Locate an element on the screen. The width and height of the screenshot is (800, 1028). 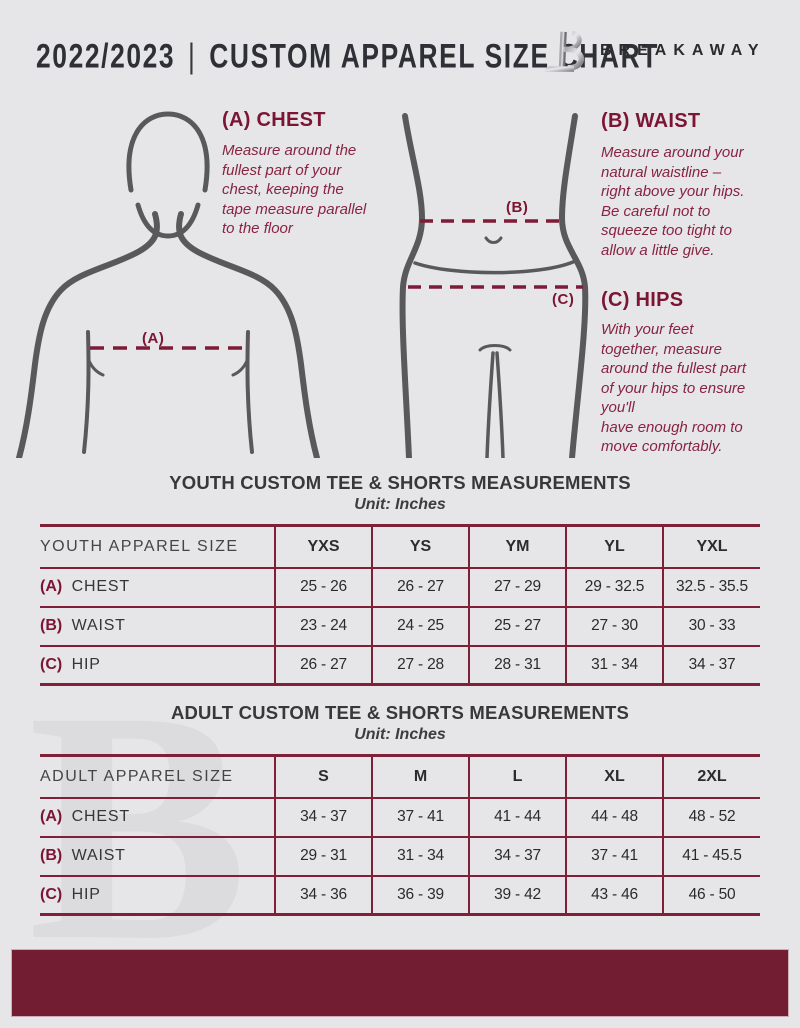
youth-table-title: YOUTH CUSTOM TEE & SHORTS MEASUREMENTS is located at coordinates (400, 482).